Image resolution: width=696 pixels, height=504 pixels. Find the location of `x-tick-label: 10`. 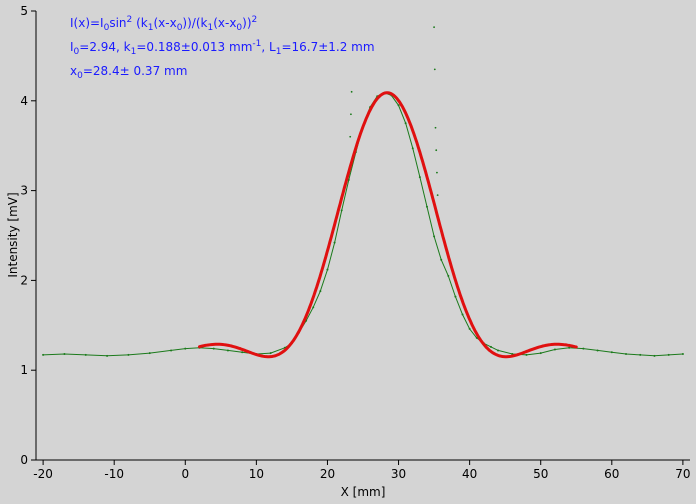

x-tick-label: 10 is located at coordinates (256, 474).